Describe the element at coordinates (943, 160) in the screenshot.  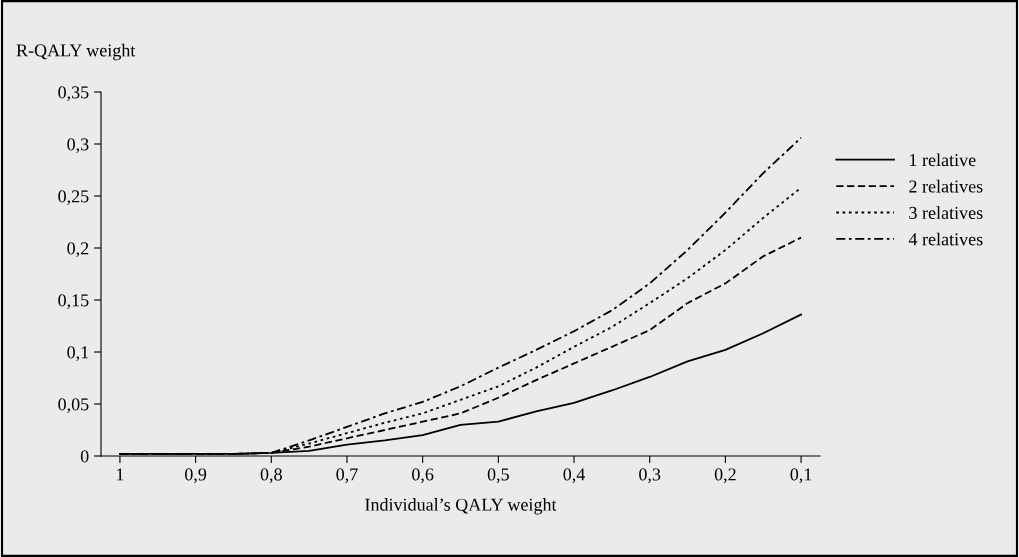
I see `legend-label: 1 relative` at that location.